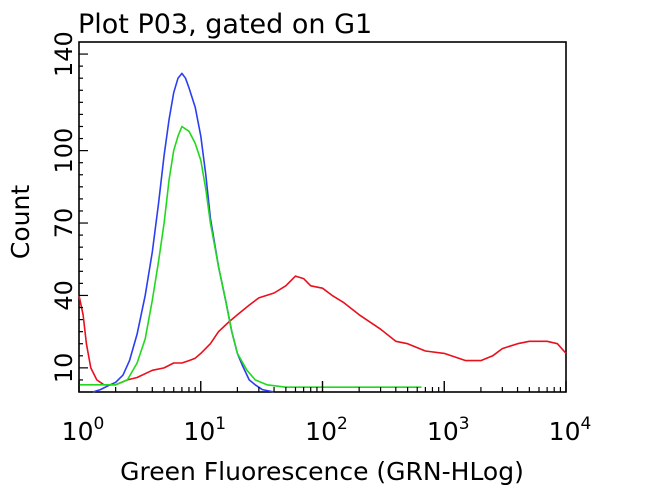 The height and width of the screenshot is (488, 650). Describe the element at coordinates (64, 151) in the screenshot. I see `y-tick-label: 100` at that location.